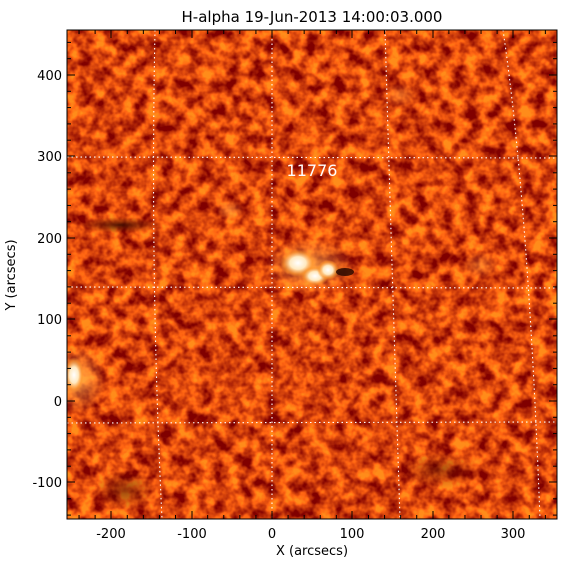  Describe the element at coordinates (49, 76) in the screenshot. I see `y-tick-label: 400` at that location.